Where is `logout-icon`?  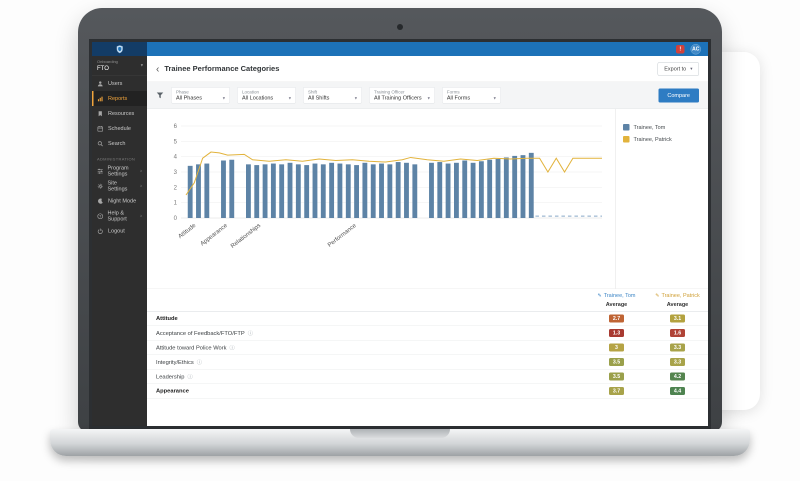 logout-icon is located at coordinates (100, 231).